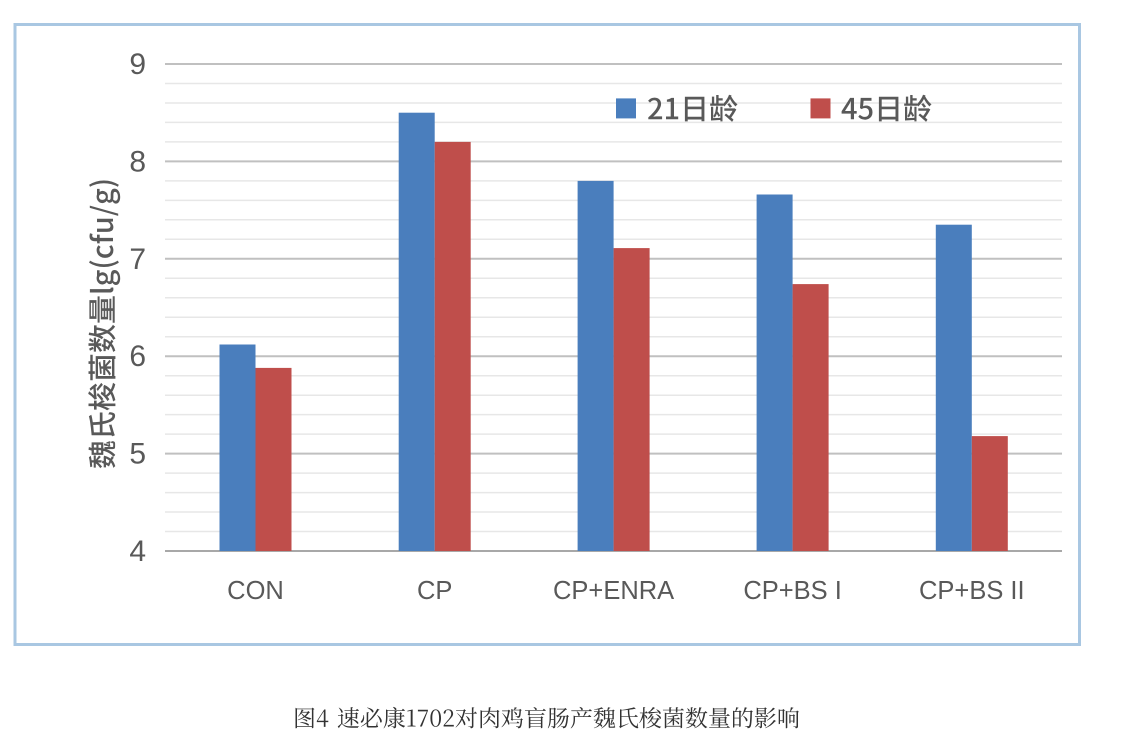 The image size is (1135, 743). Describe the element at coordinates (137, 551) in the screenshot. I see `svg-text: 4` at that location.